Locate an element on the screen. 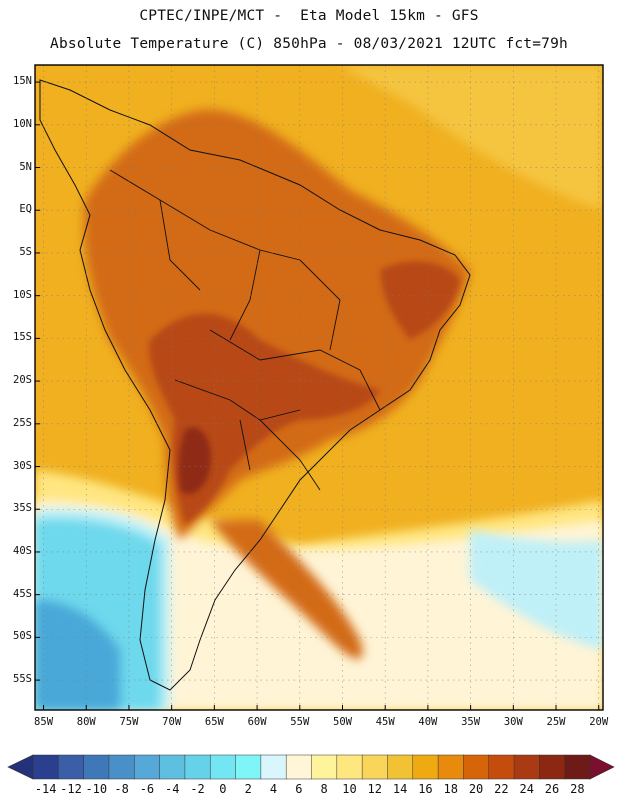 The height and width of the screenshot is (800, 618). colorbar-tick-label: 0 is located at coordinates (223, 789).